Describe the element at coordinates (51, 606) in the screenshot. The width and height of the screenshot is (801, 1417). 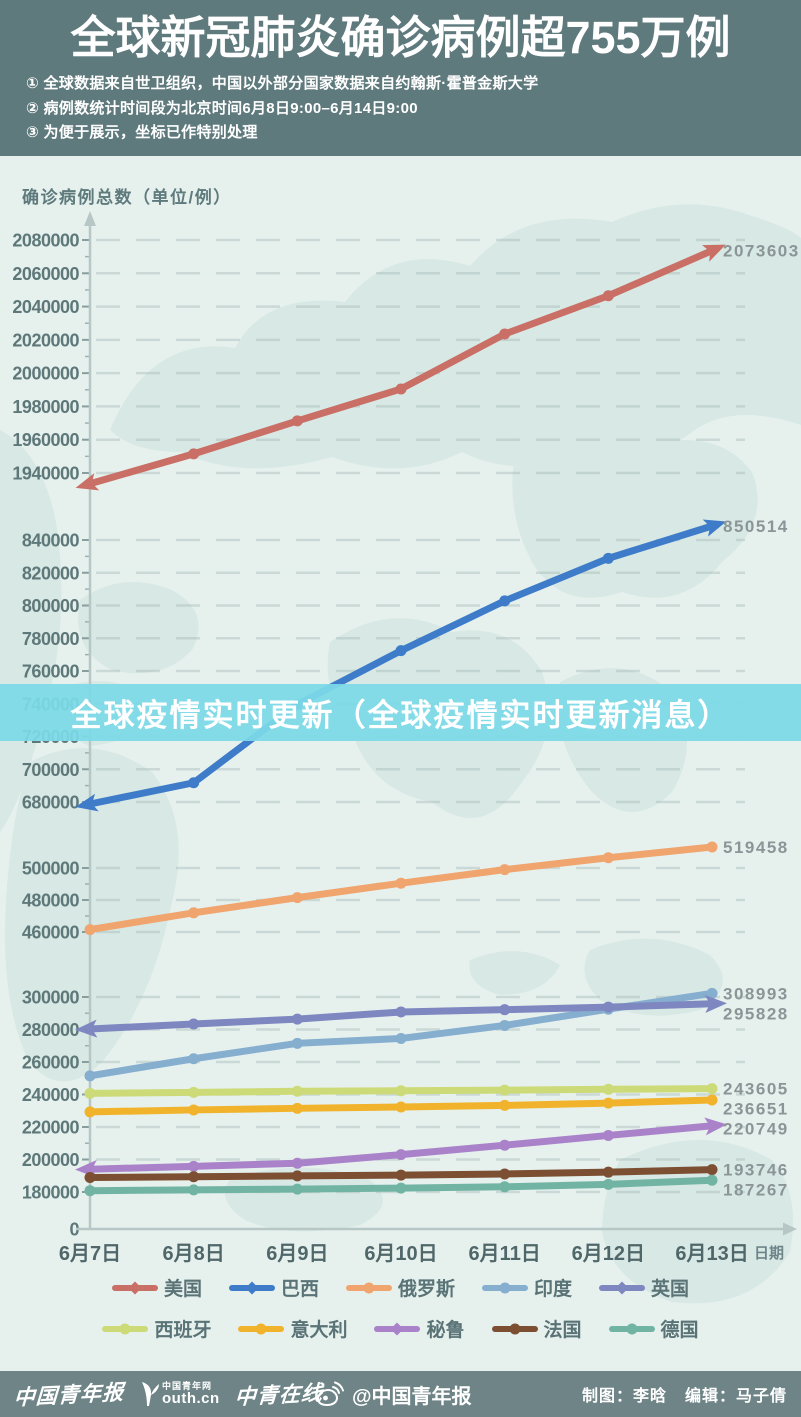
I see `y-tick-label: 800000` at that location.